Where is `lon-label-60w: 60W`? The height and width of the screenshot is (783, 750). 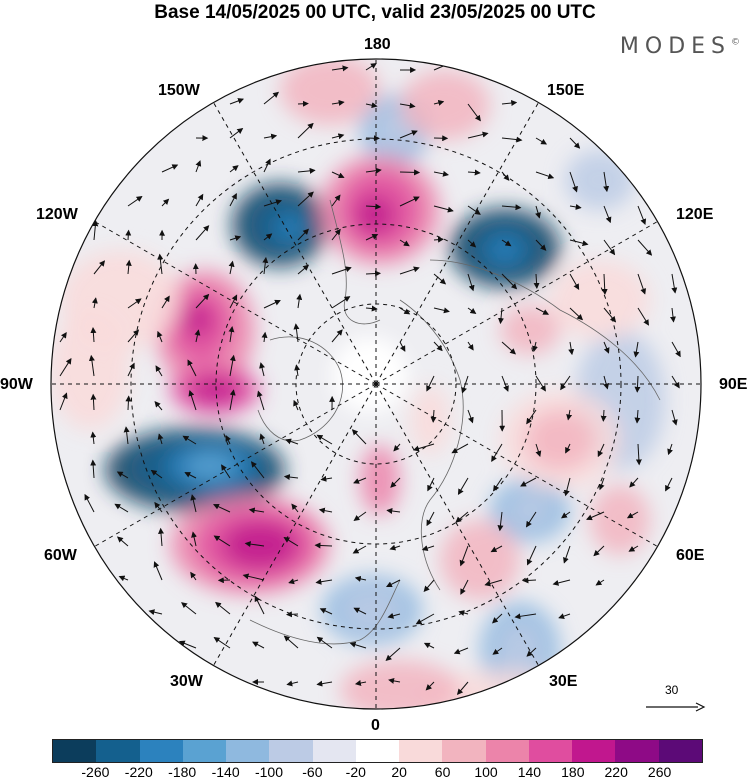
lon-label-60w: 60W is located at coordinates (60, 555).